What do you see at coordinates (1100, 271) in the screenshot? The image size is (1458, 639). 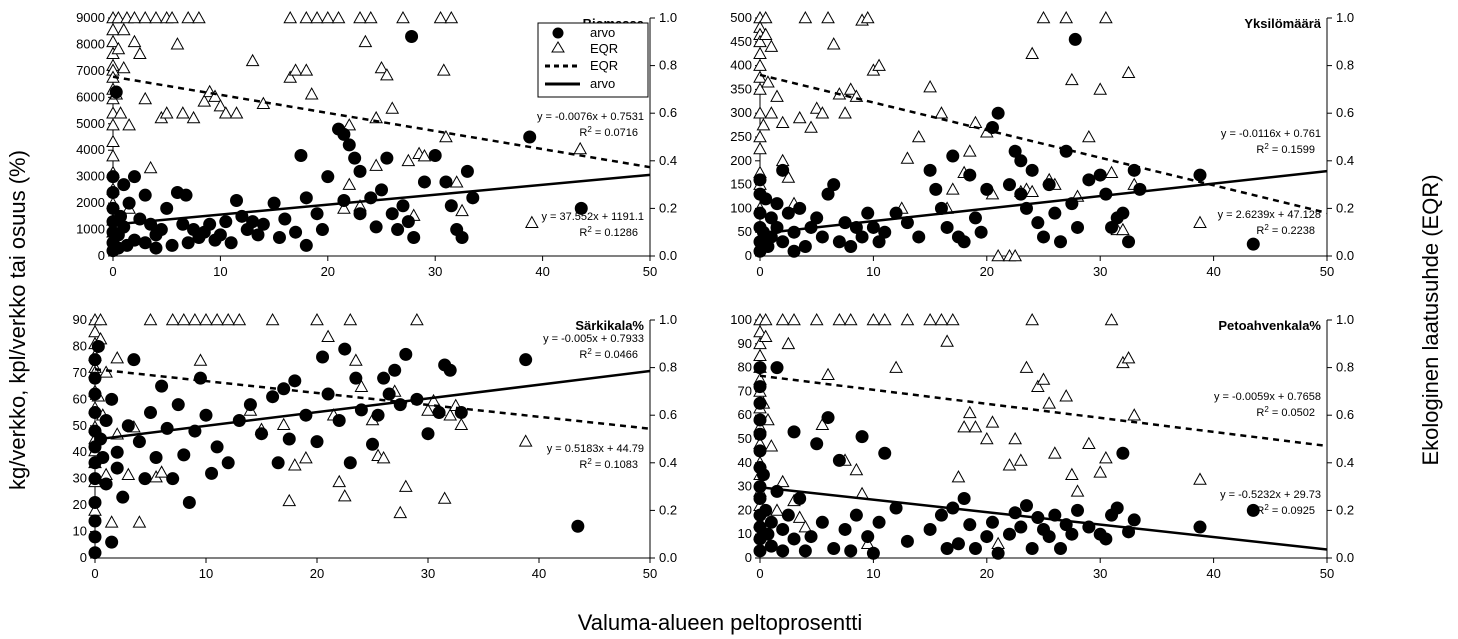 I see `x-tick-label: 30` at bounding box center [1100, 271].